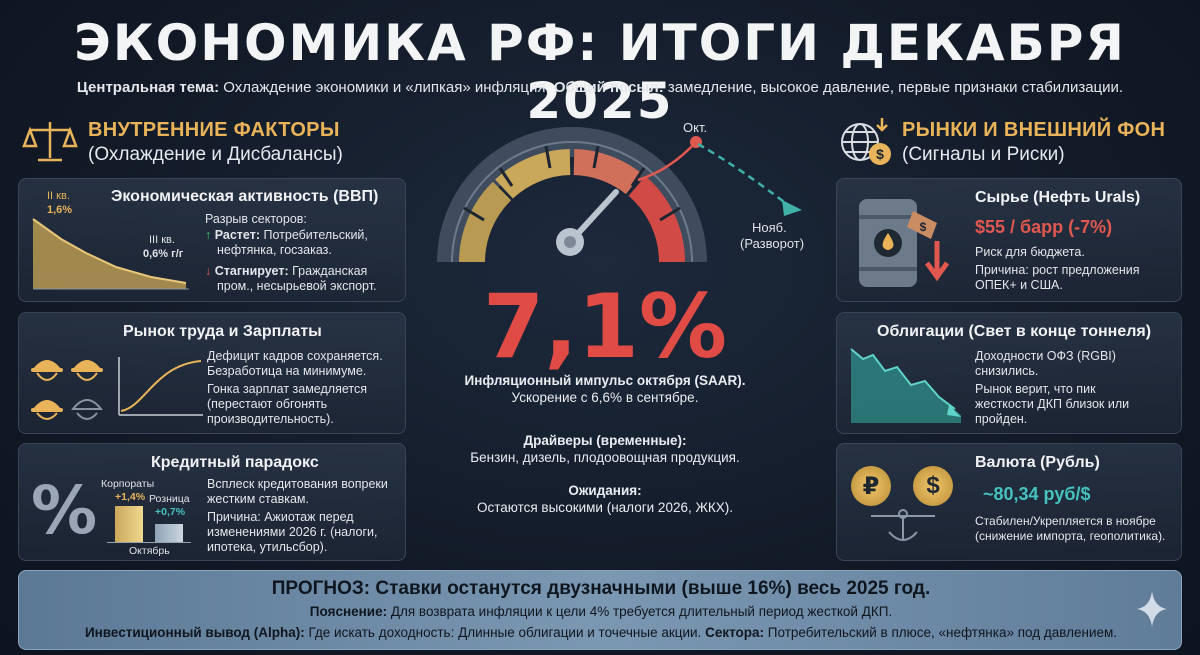  What do you see at coordinates (162, 240) in the screenshot?
I see `q3-label: III кв.` at bounding box center [162, 240].